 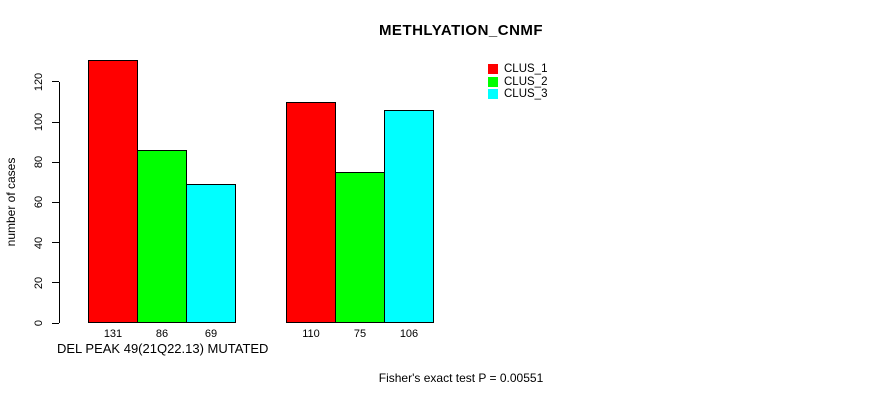 What do you see at coordinates (163, 348) in the screenshot?
I see `x-axis-title: DEL PEAK 49(21Q22.13) MUTATED` at bounding box center [163, 348].